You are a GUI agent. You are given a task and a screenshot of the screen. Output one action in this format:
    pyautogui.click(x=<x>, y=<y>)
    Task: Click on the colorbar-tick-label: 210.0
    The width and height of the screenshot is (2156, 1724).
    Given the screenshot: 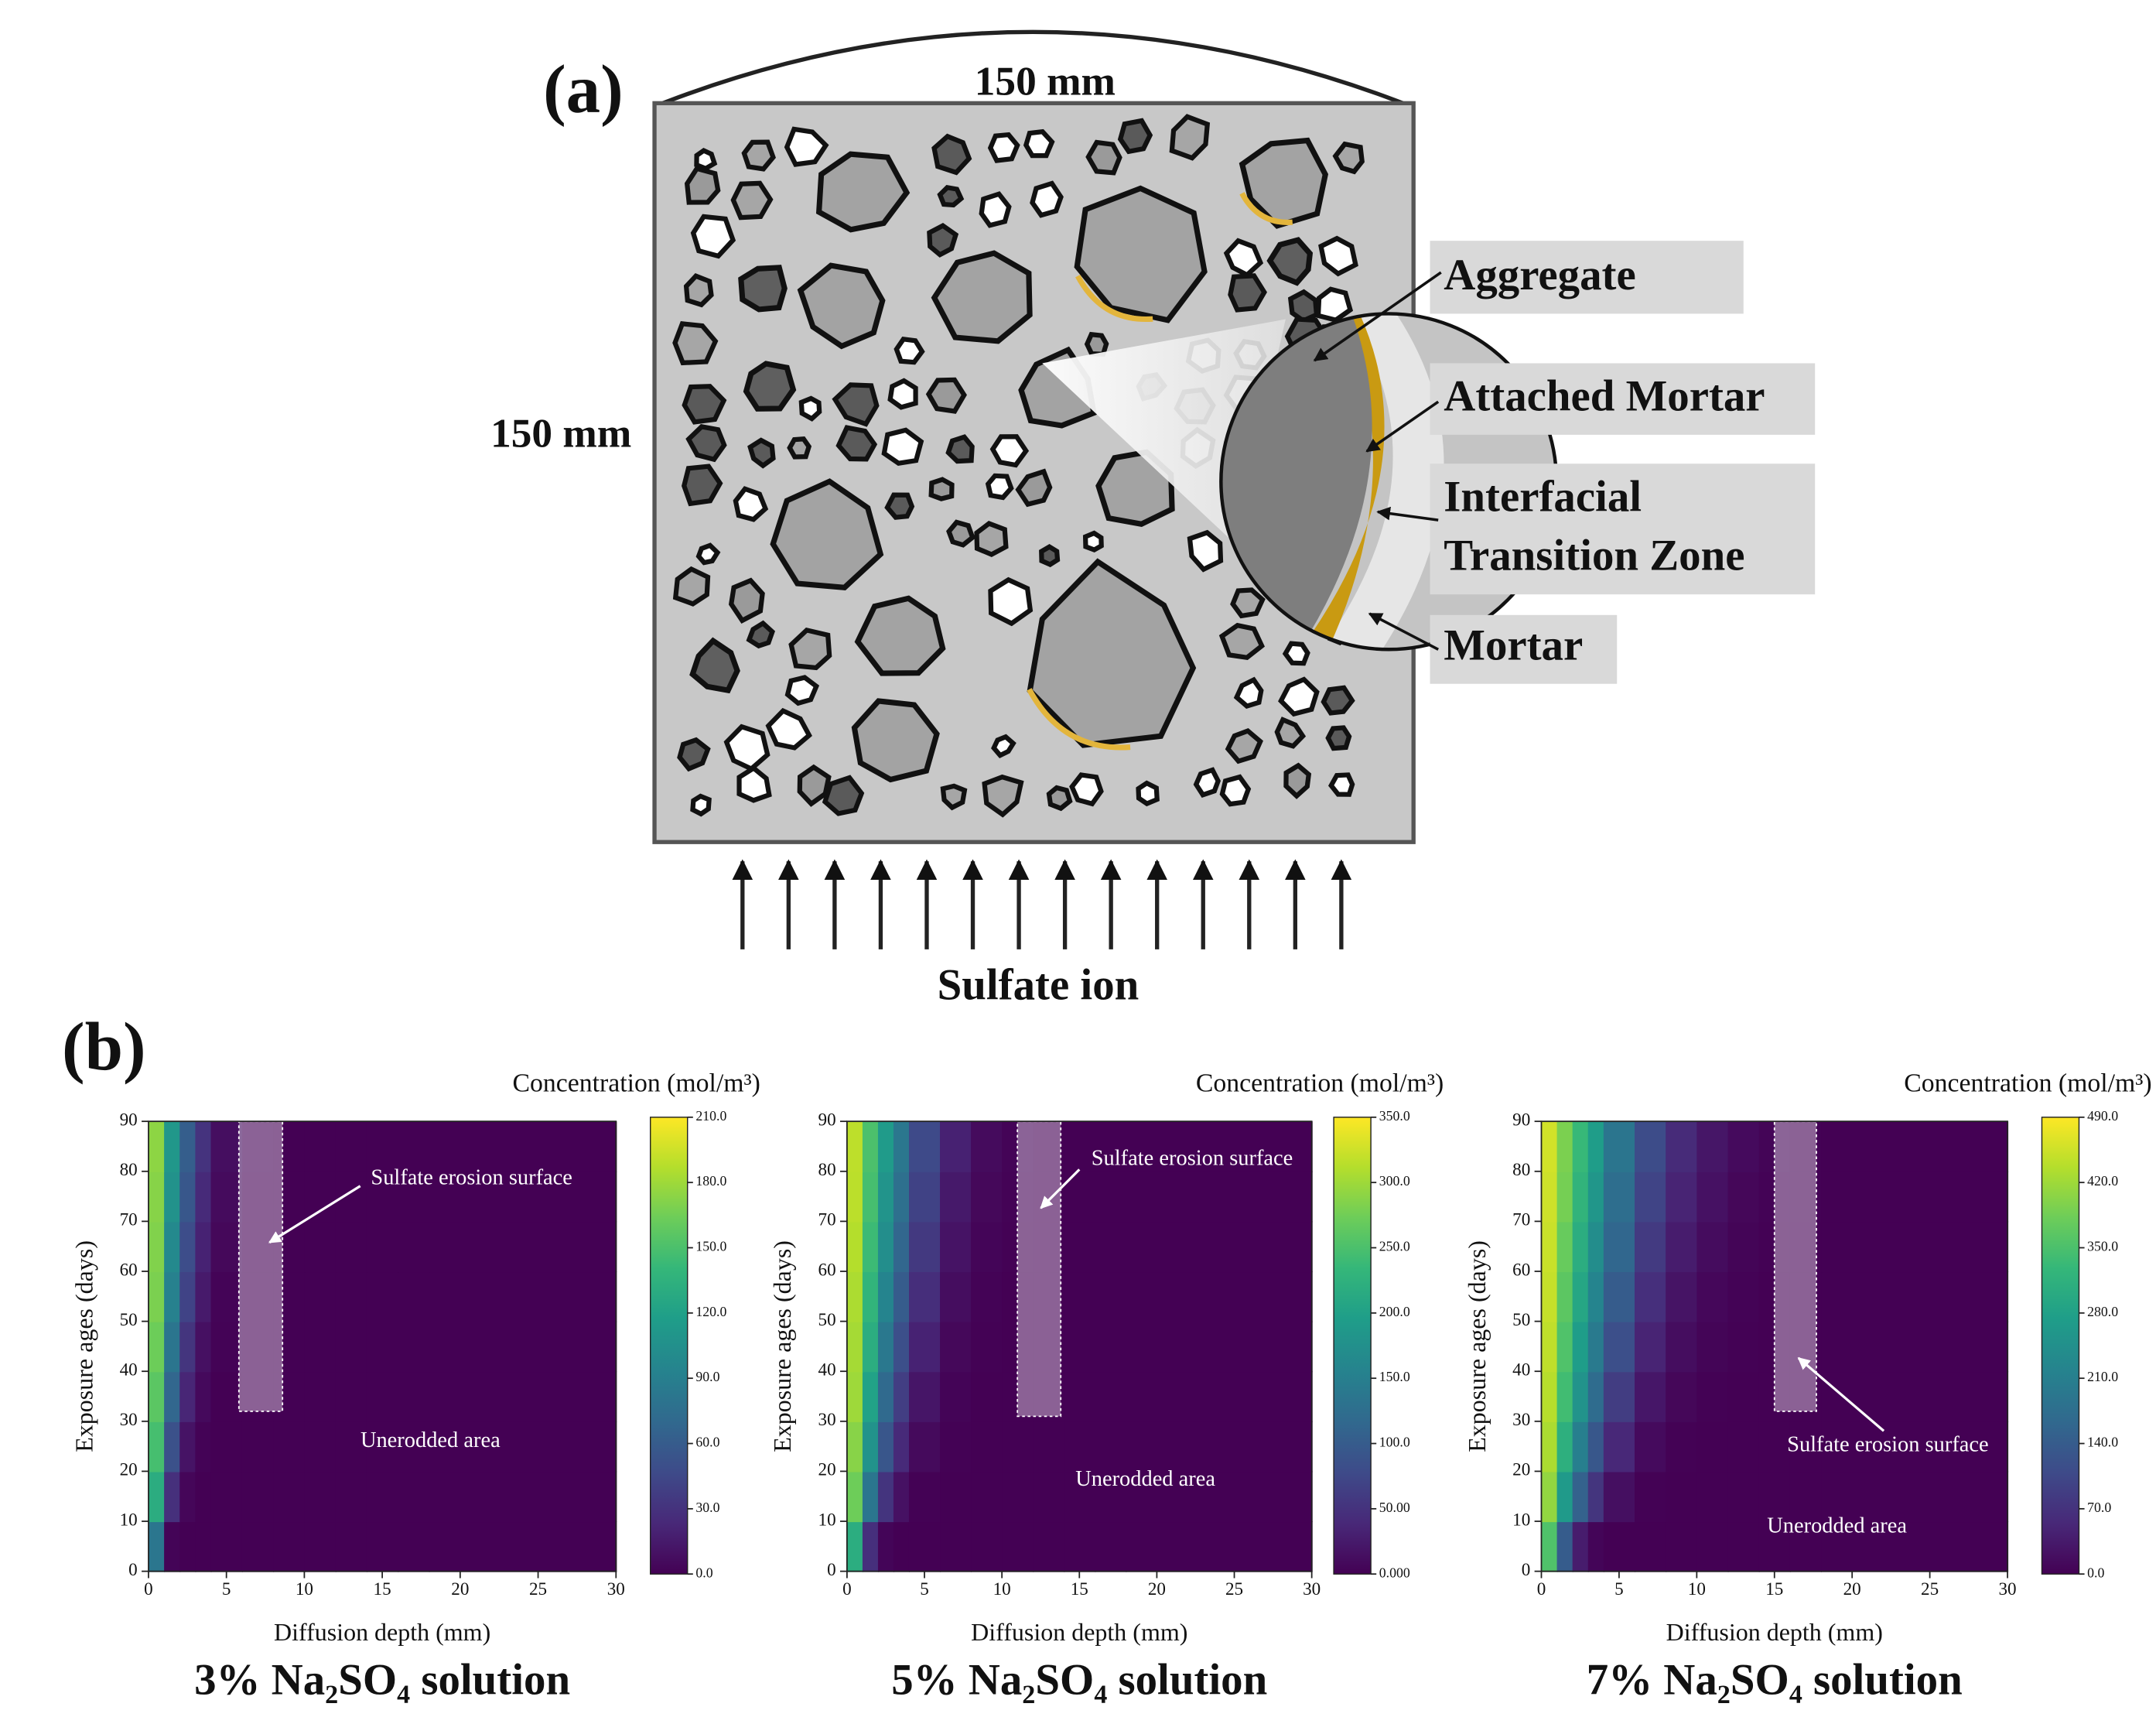 What is the action you would take?
    pyautogui.click(x=2102, y=1376)
    